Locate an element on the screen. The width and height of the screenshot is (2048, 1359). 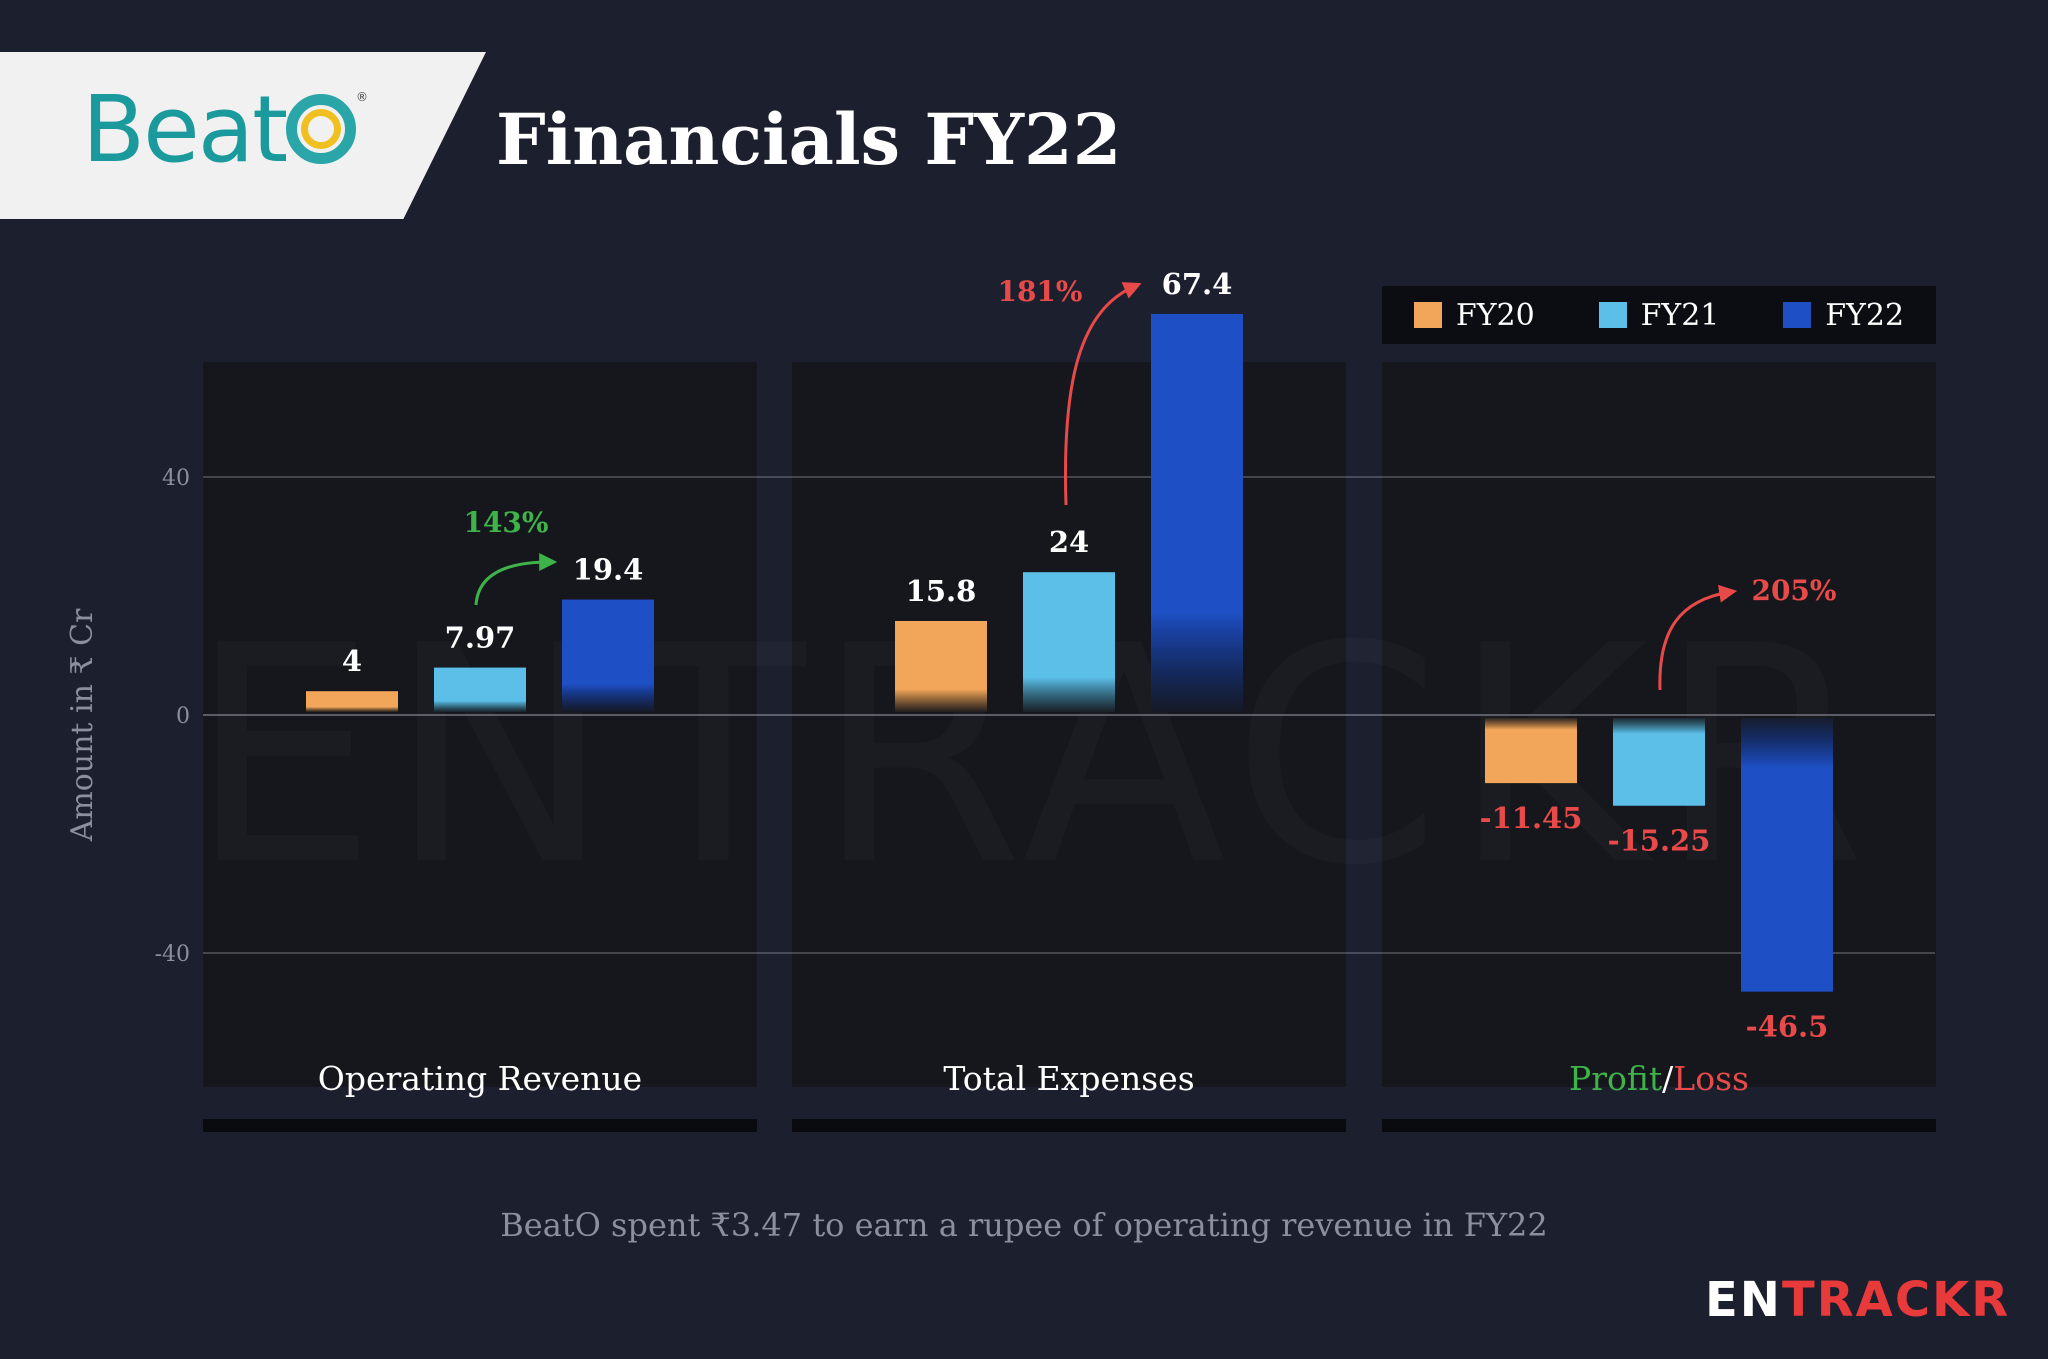
data-label: 15.8 is located at coordinates (941, 591).